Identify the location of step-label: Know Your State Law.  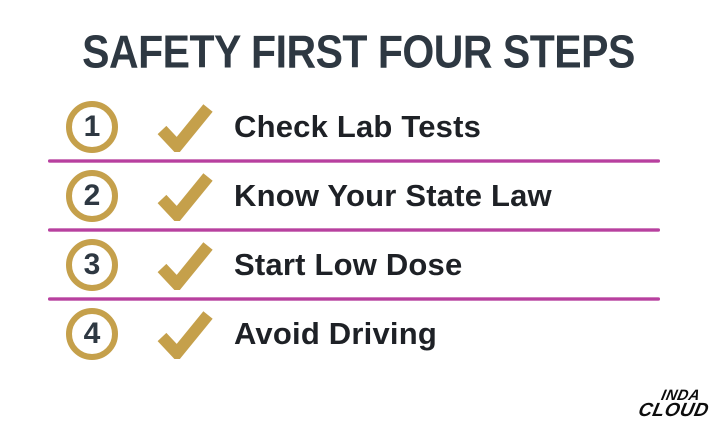
(393, 195).